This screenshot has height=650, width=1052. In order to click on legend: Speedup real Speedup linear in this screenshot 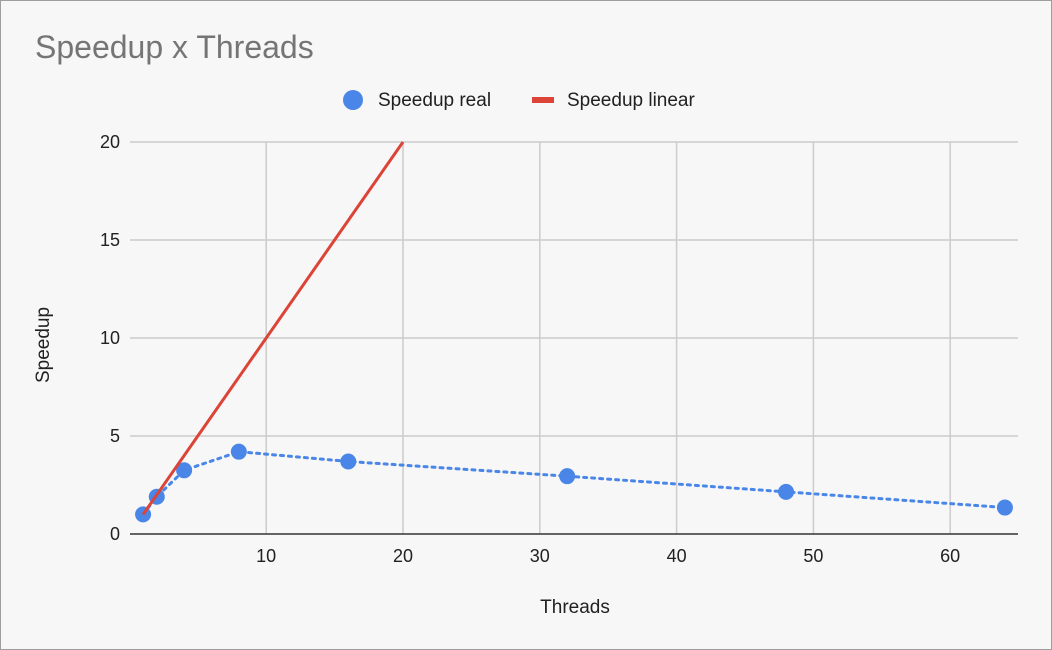, I will do `click(519, 100)`.